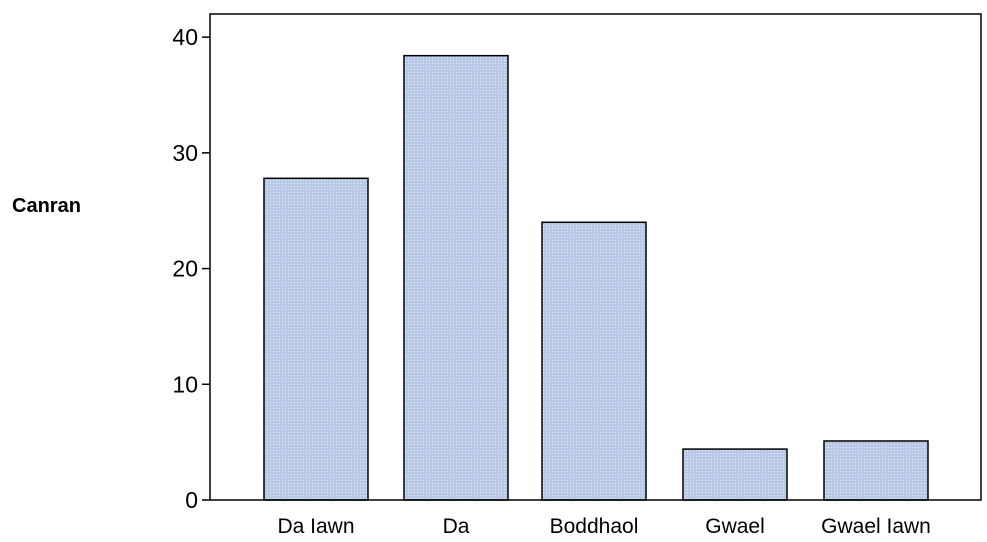 The width and height of the screenshot is (987, 542). What do you see at coordinates (191, 500) in the screenshot?
I see `y-tick-label-0: 0` at bounding box center [191, 500].